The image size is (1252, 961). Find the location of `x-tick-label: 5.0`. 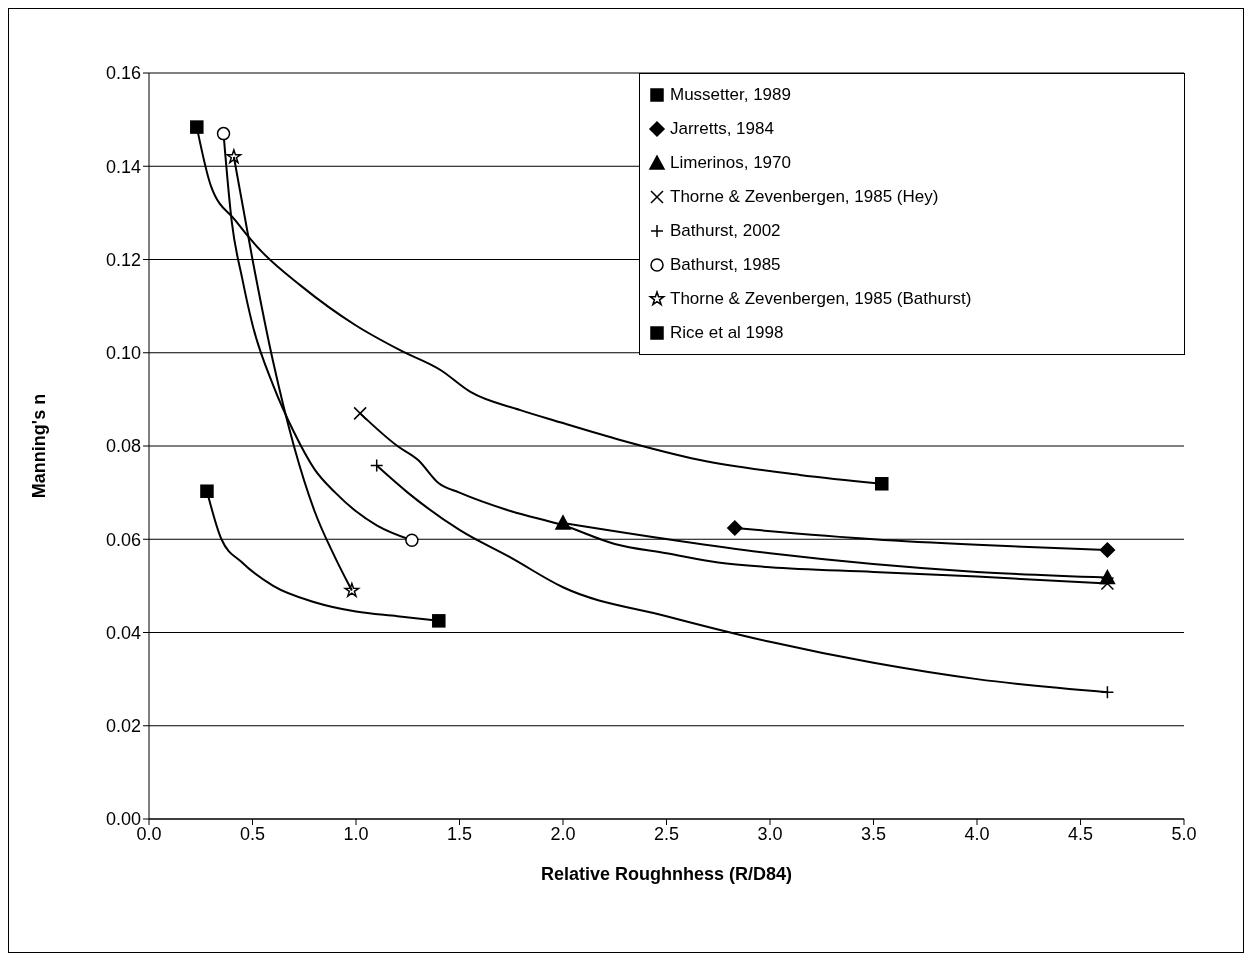

x-tick-label: 5.0 is located at coordinates (1184, 833).